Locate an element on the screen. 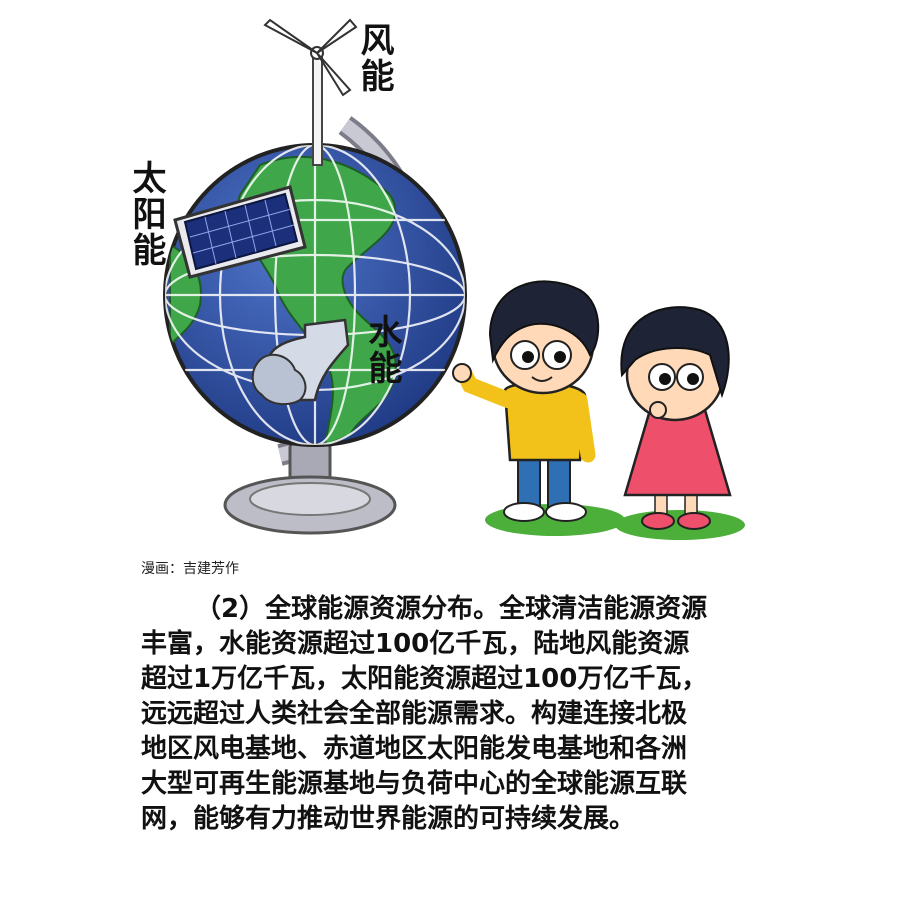 This screenshot has width=900, height=900. girl-character is located at coordinates (676, 418).